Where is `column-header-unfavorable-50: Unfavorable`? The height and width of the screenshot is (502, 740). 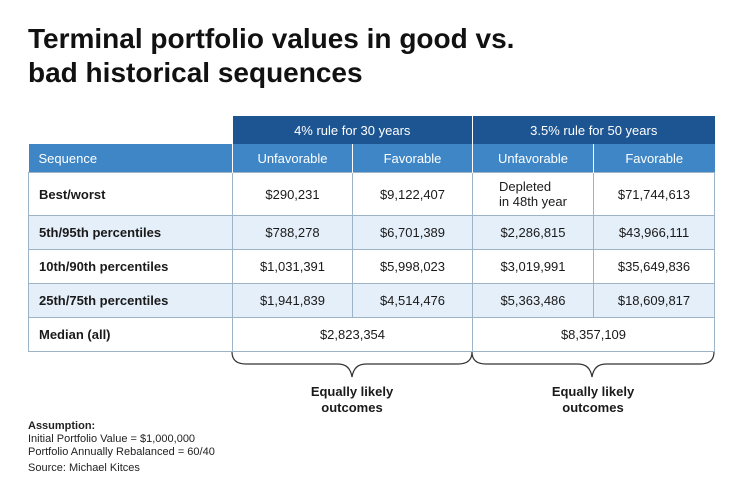 column-header-unfavorable-50: Unfavorable is located at coordinates (533, 158).